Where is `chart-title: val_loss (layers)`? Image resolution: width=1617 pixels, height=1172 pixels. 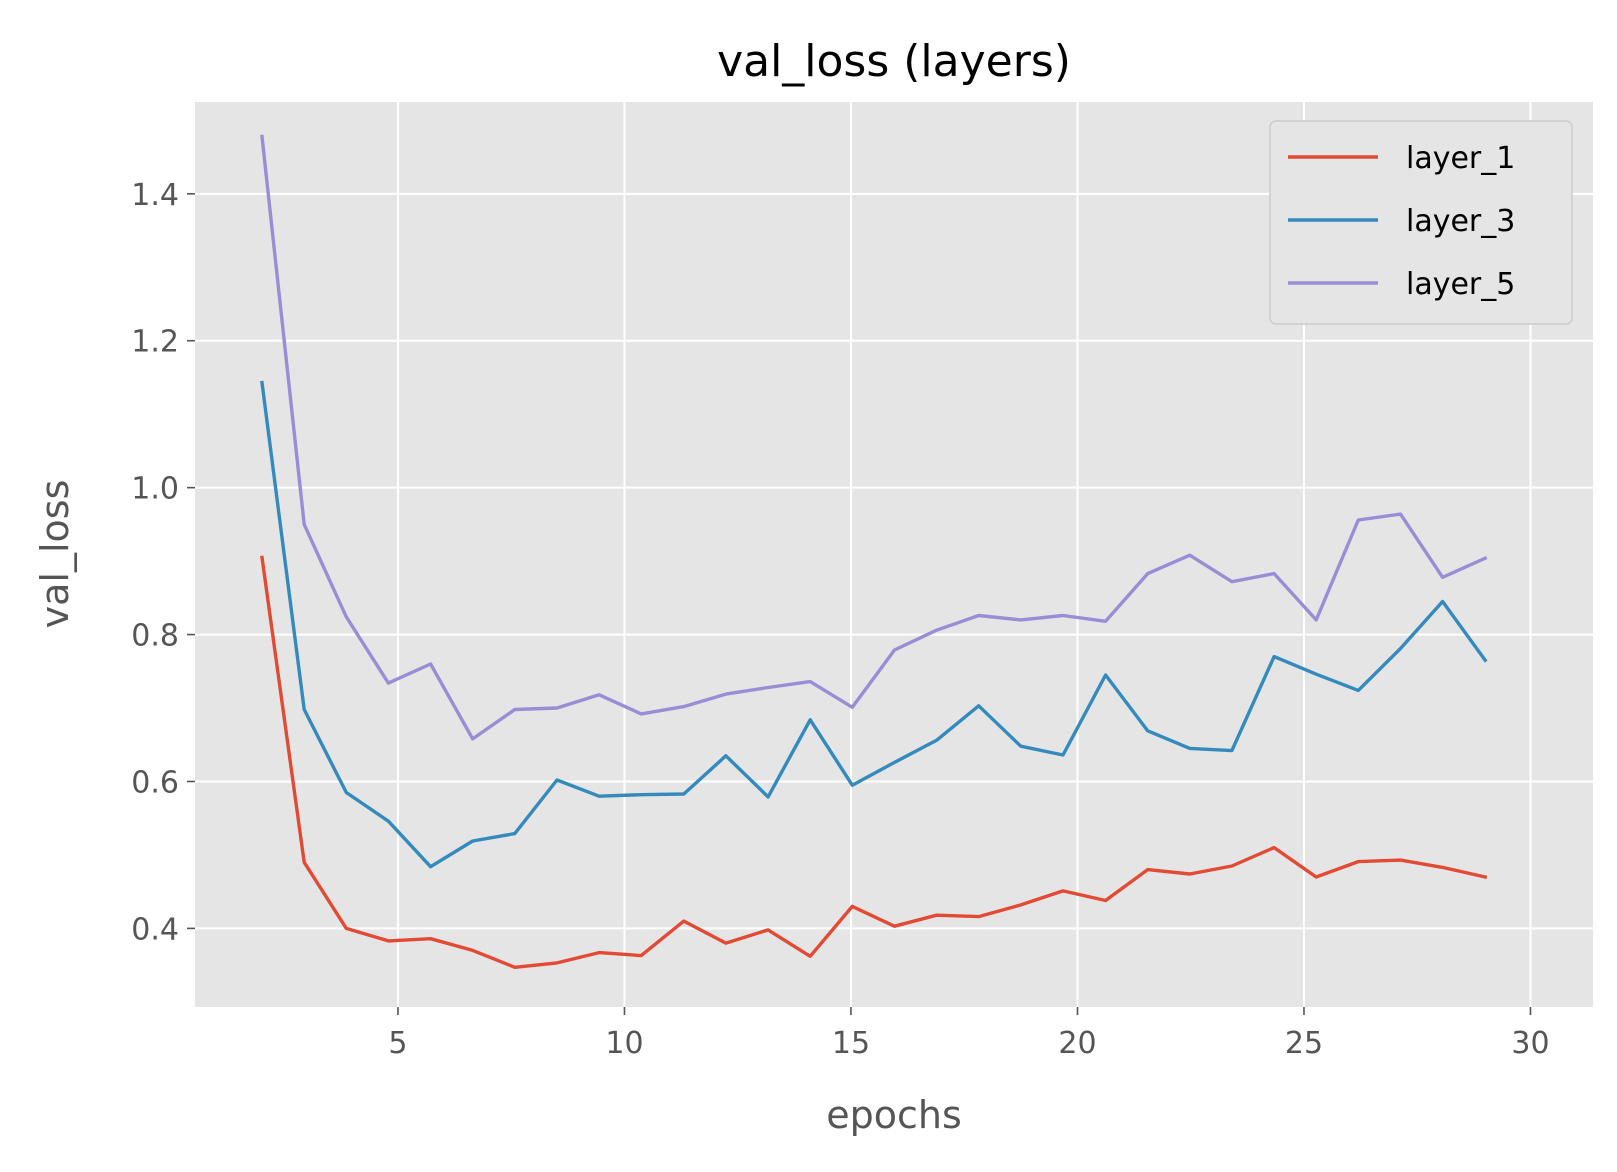 chart-title: val_loss (layers) is located at coordinates (894, 61).